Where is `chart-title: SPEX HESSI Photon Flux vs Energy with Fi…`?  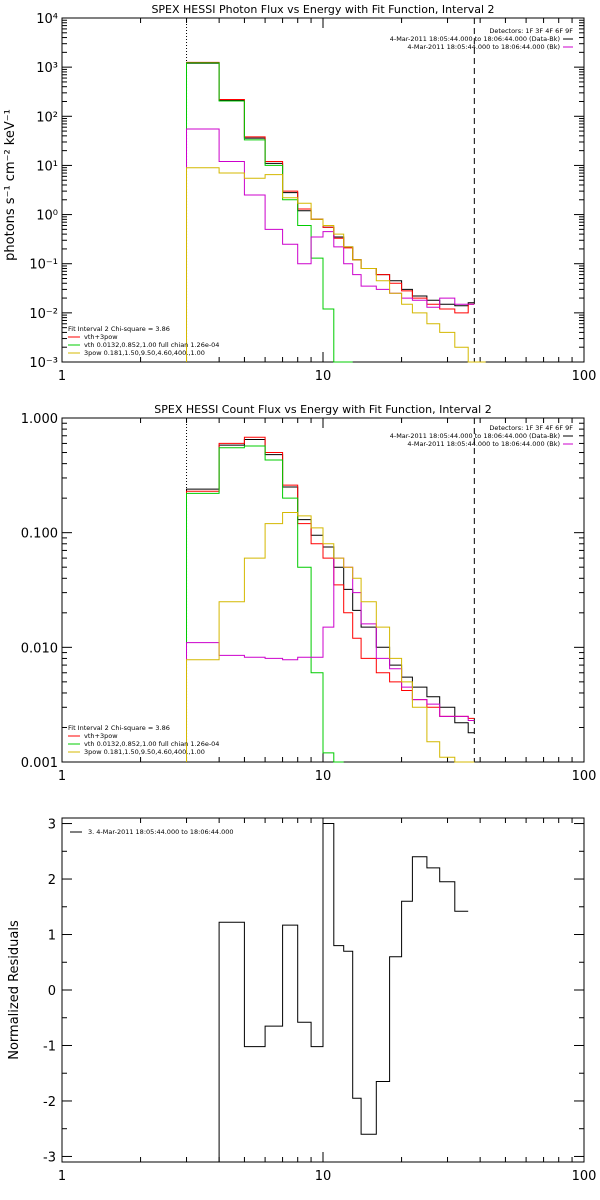
chart-title: SPEX HESSI Photon Flux vs Energy with Fi… is located at coordinates (322, 9).